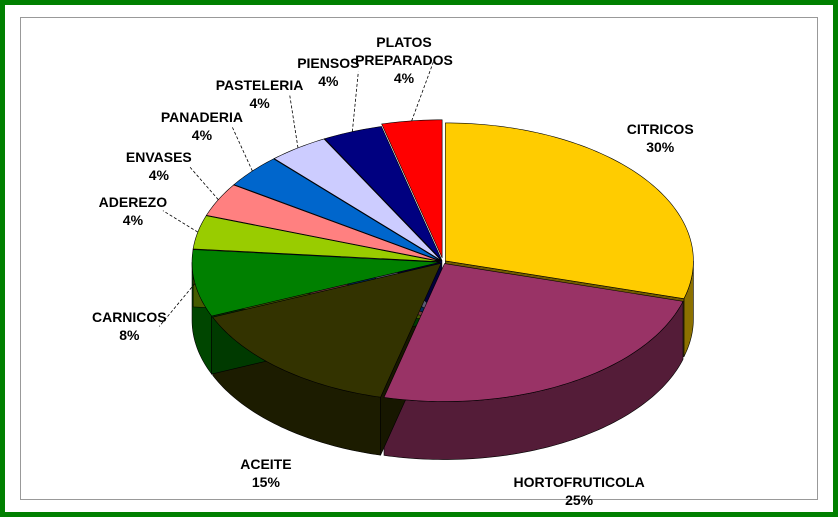 The height and width of the screenshot is (517, 838). I want to click on slice-label: PIENSOS 4%, so click(328, 72).